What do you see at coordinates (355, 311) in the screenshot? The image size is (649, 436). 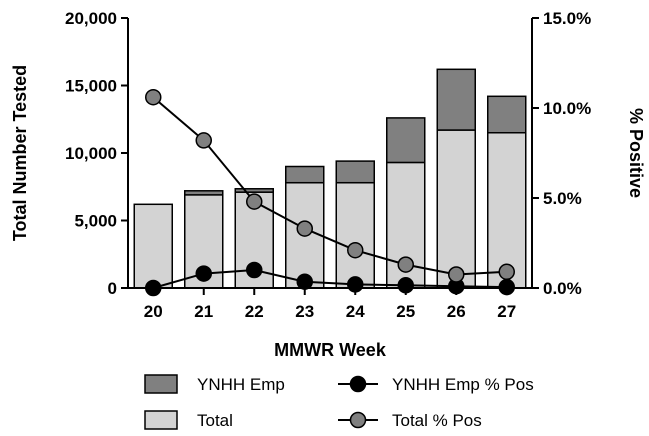 I see `x-tick-label: 24` at bounding box center [355, 311].